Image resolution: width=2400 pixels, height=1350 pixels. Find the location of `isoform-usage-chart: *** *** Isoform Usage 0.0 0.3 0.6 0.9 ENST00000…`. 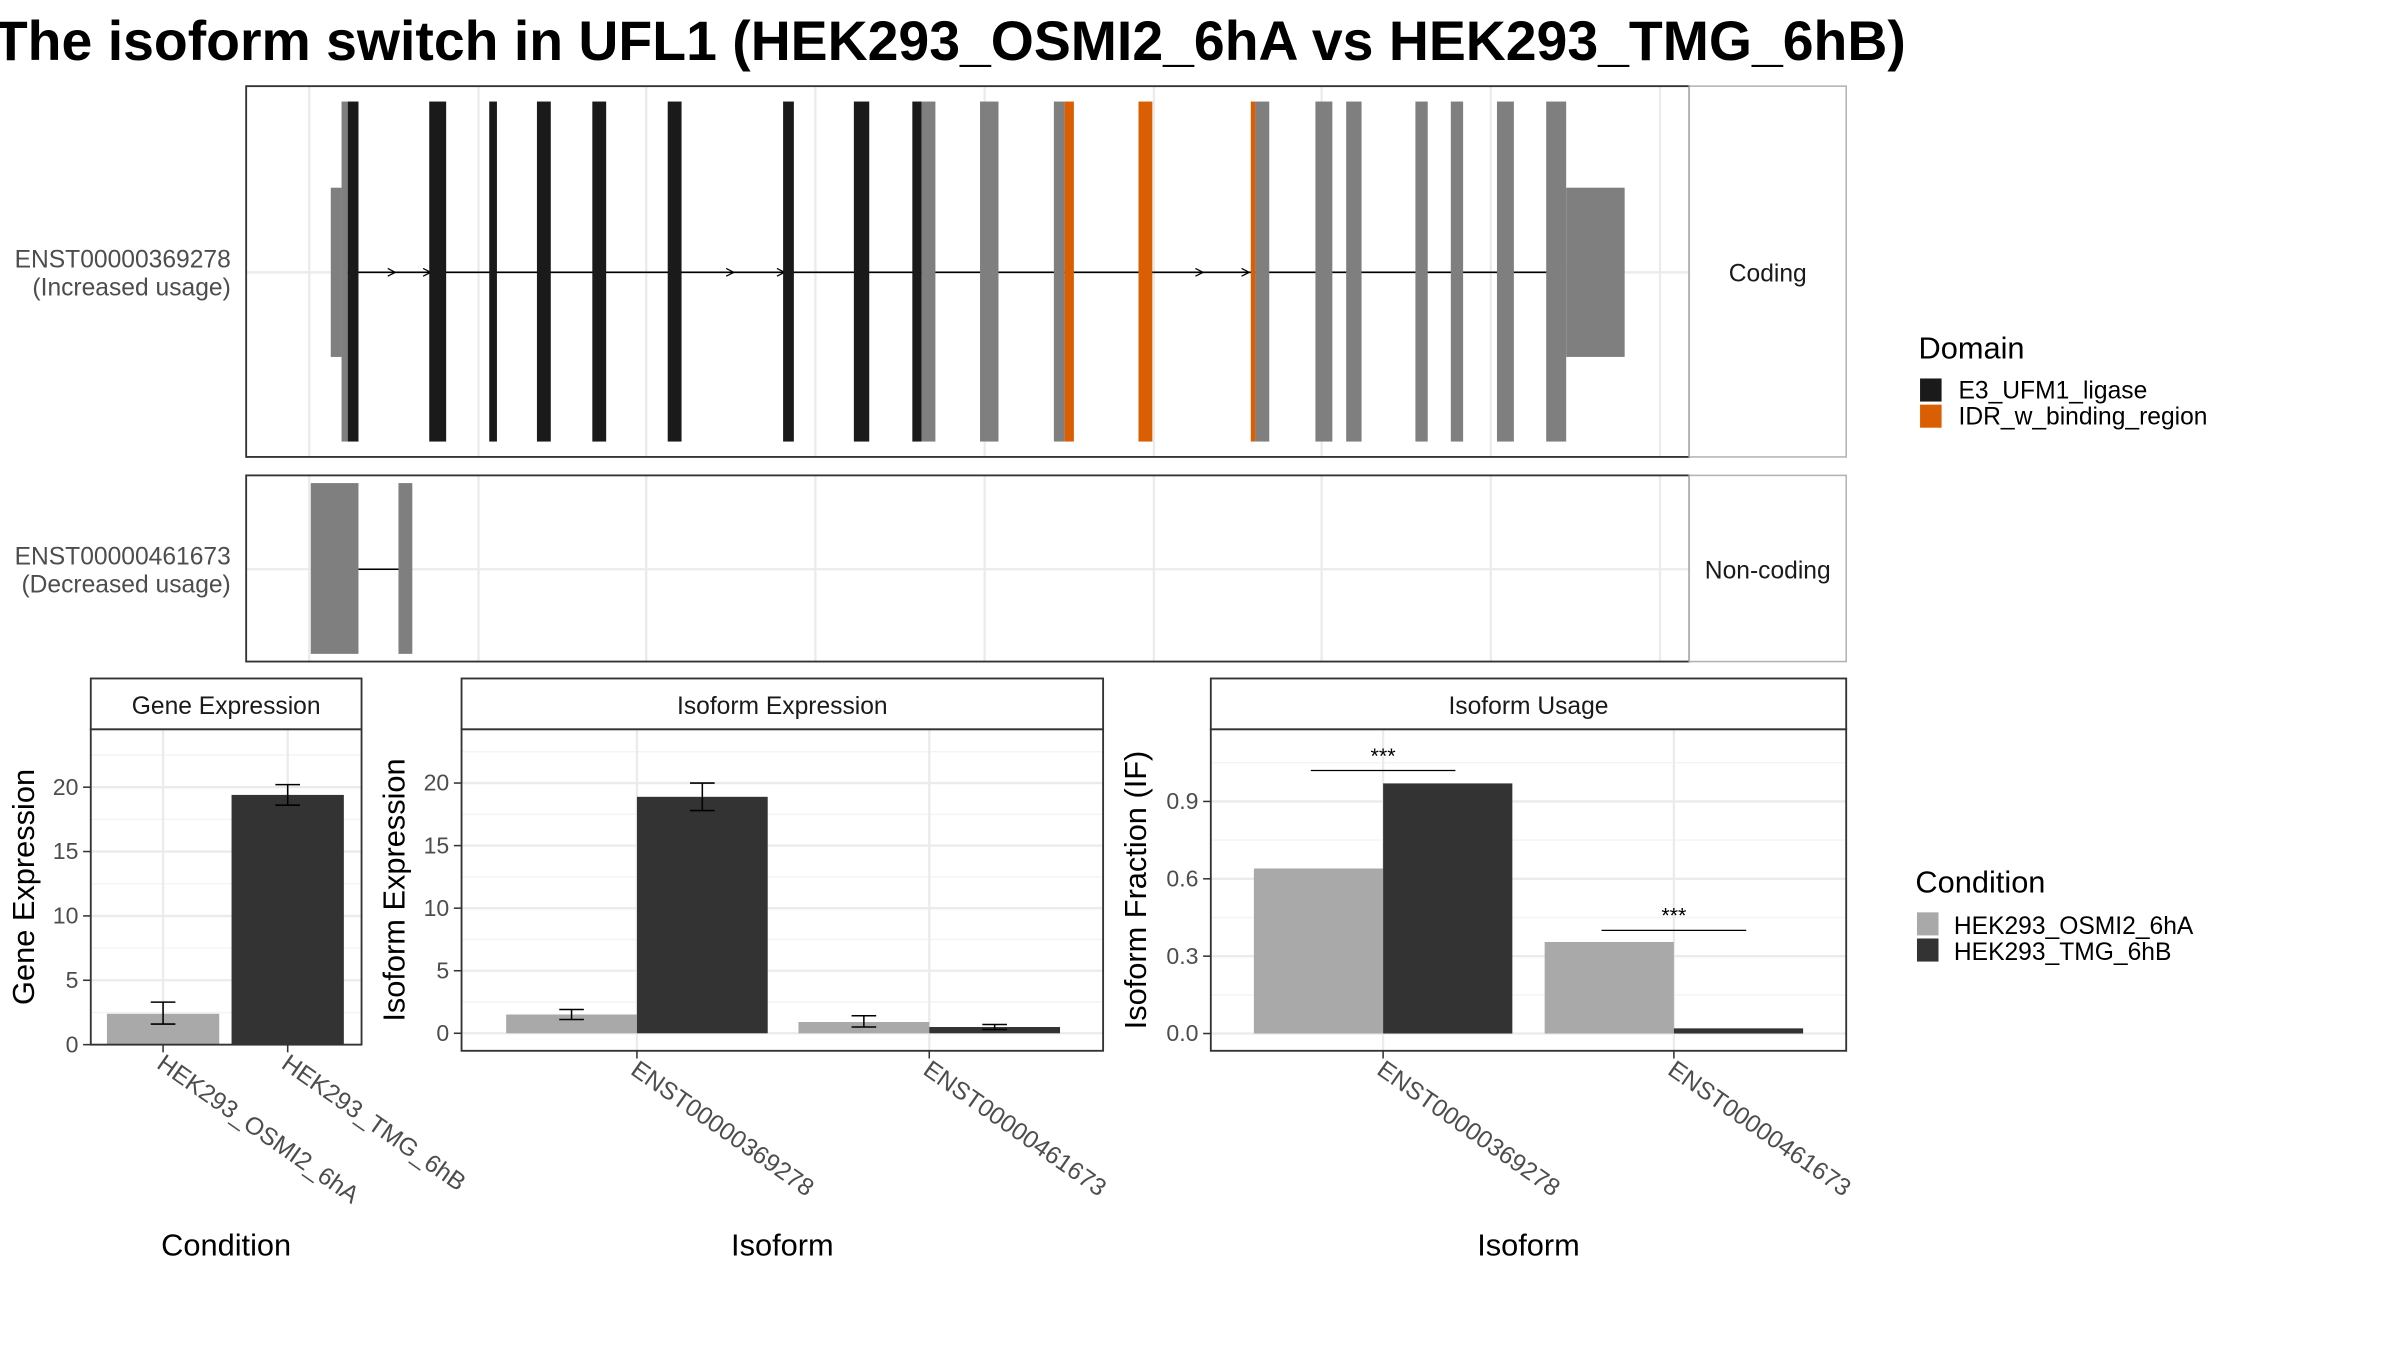

isoform-usage-chart: *** *** Isoform Usage 0.0 0.3 0.6 0.9 ENST00000… is located at coordinates (1487, 969).